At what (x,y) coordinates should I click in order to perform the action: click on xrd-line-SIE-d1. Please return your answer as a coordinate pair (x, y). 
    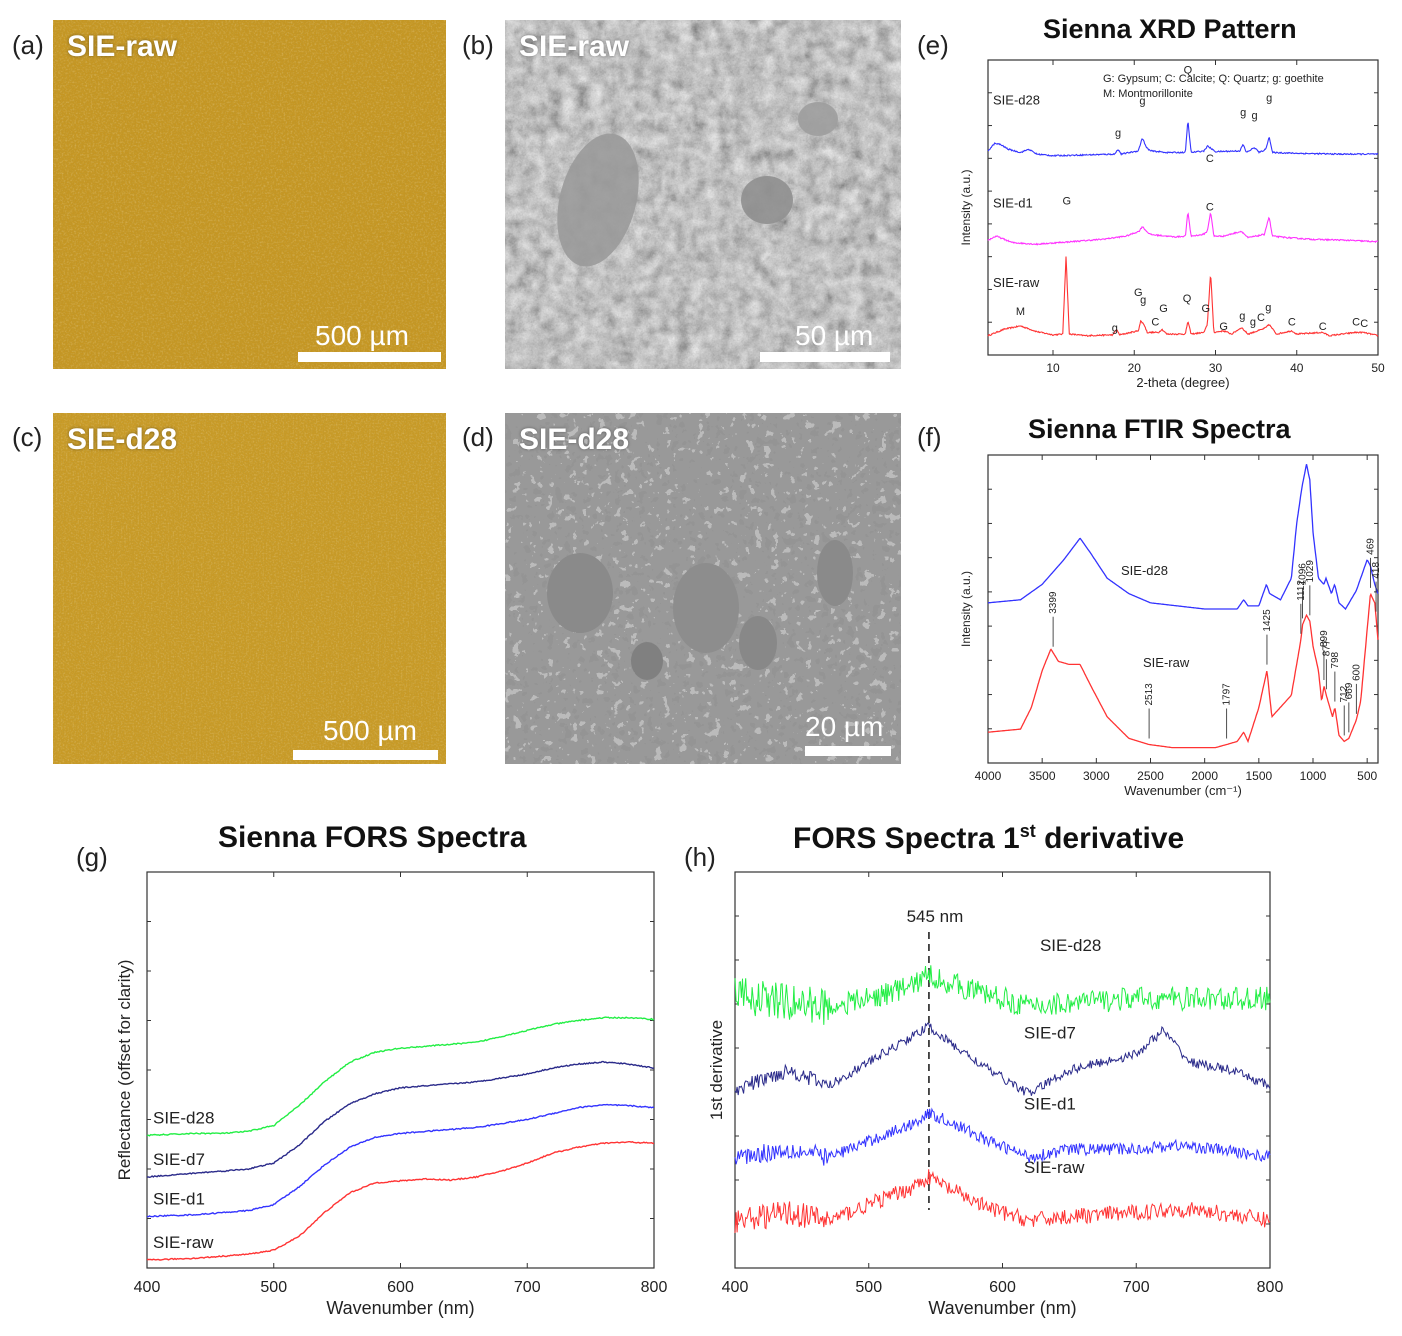
    Looking at the image, I should click on (1183, 229).